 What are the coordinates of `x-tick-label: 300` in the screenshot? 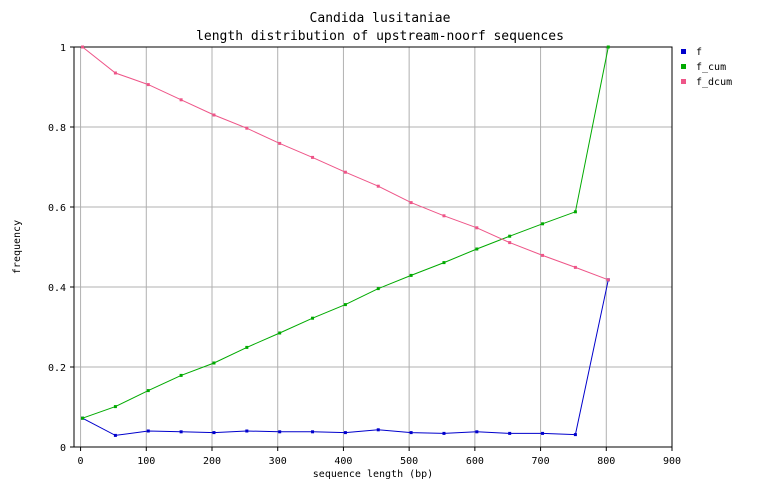 It's located at (278, 461).